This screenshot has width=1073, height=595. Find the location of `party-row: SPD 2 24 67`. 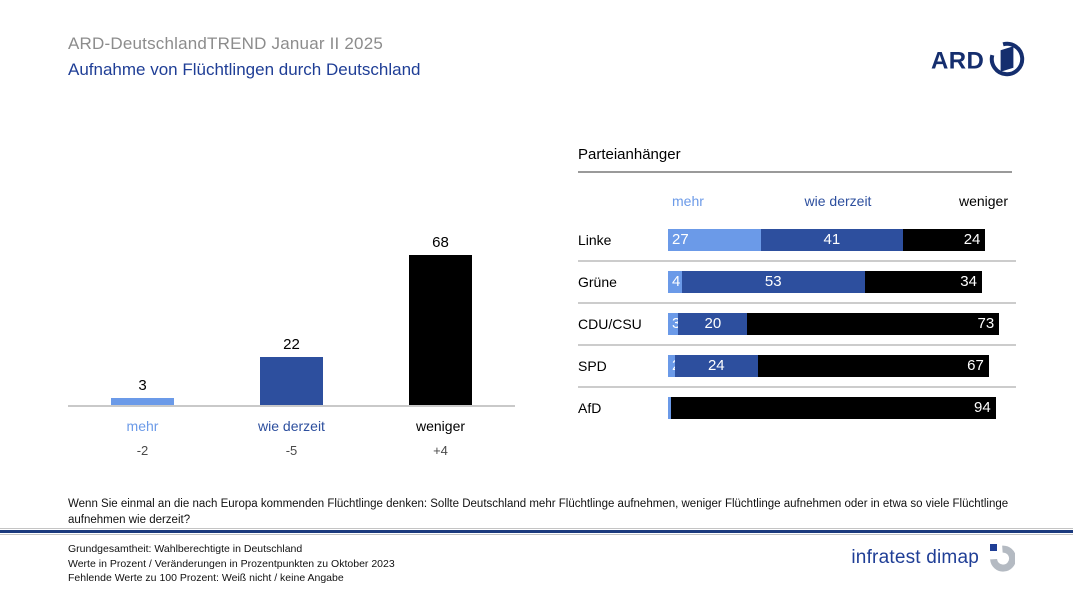

party-row: SPD 2 24 67 is located at coordinates (797, 367).